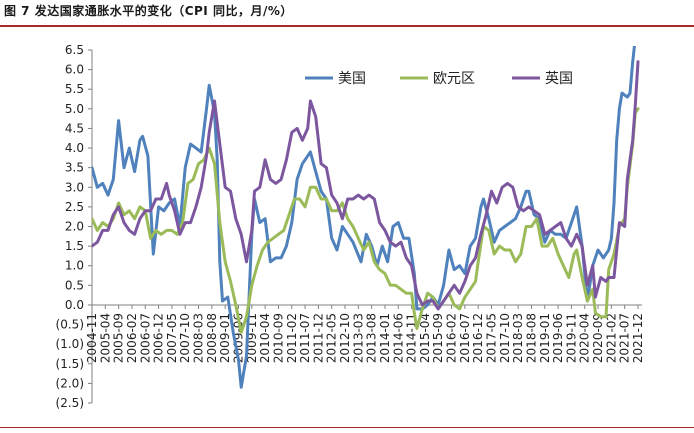  I want to click on x-tick-label: 2011-07, so click(305, 338).